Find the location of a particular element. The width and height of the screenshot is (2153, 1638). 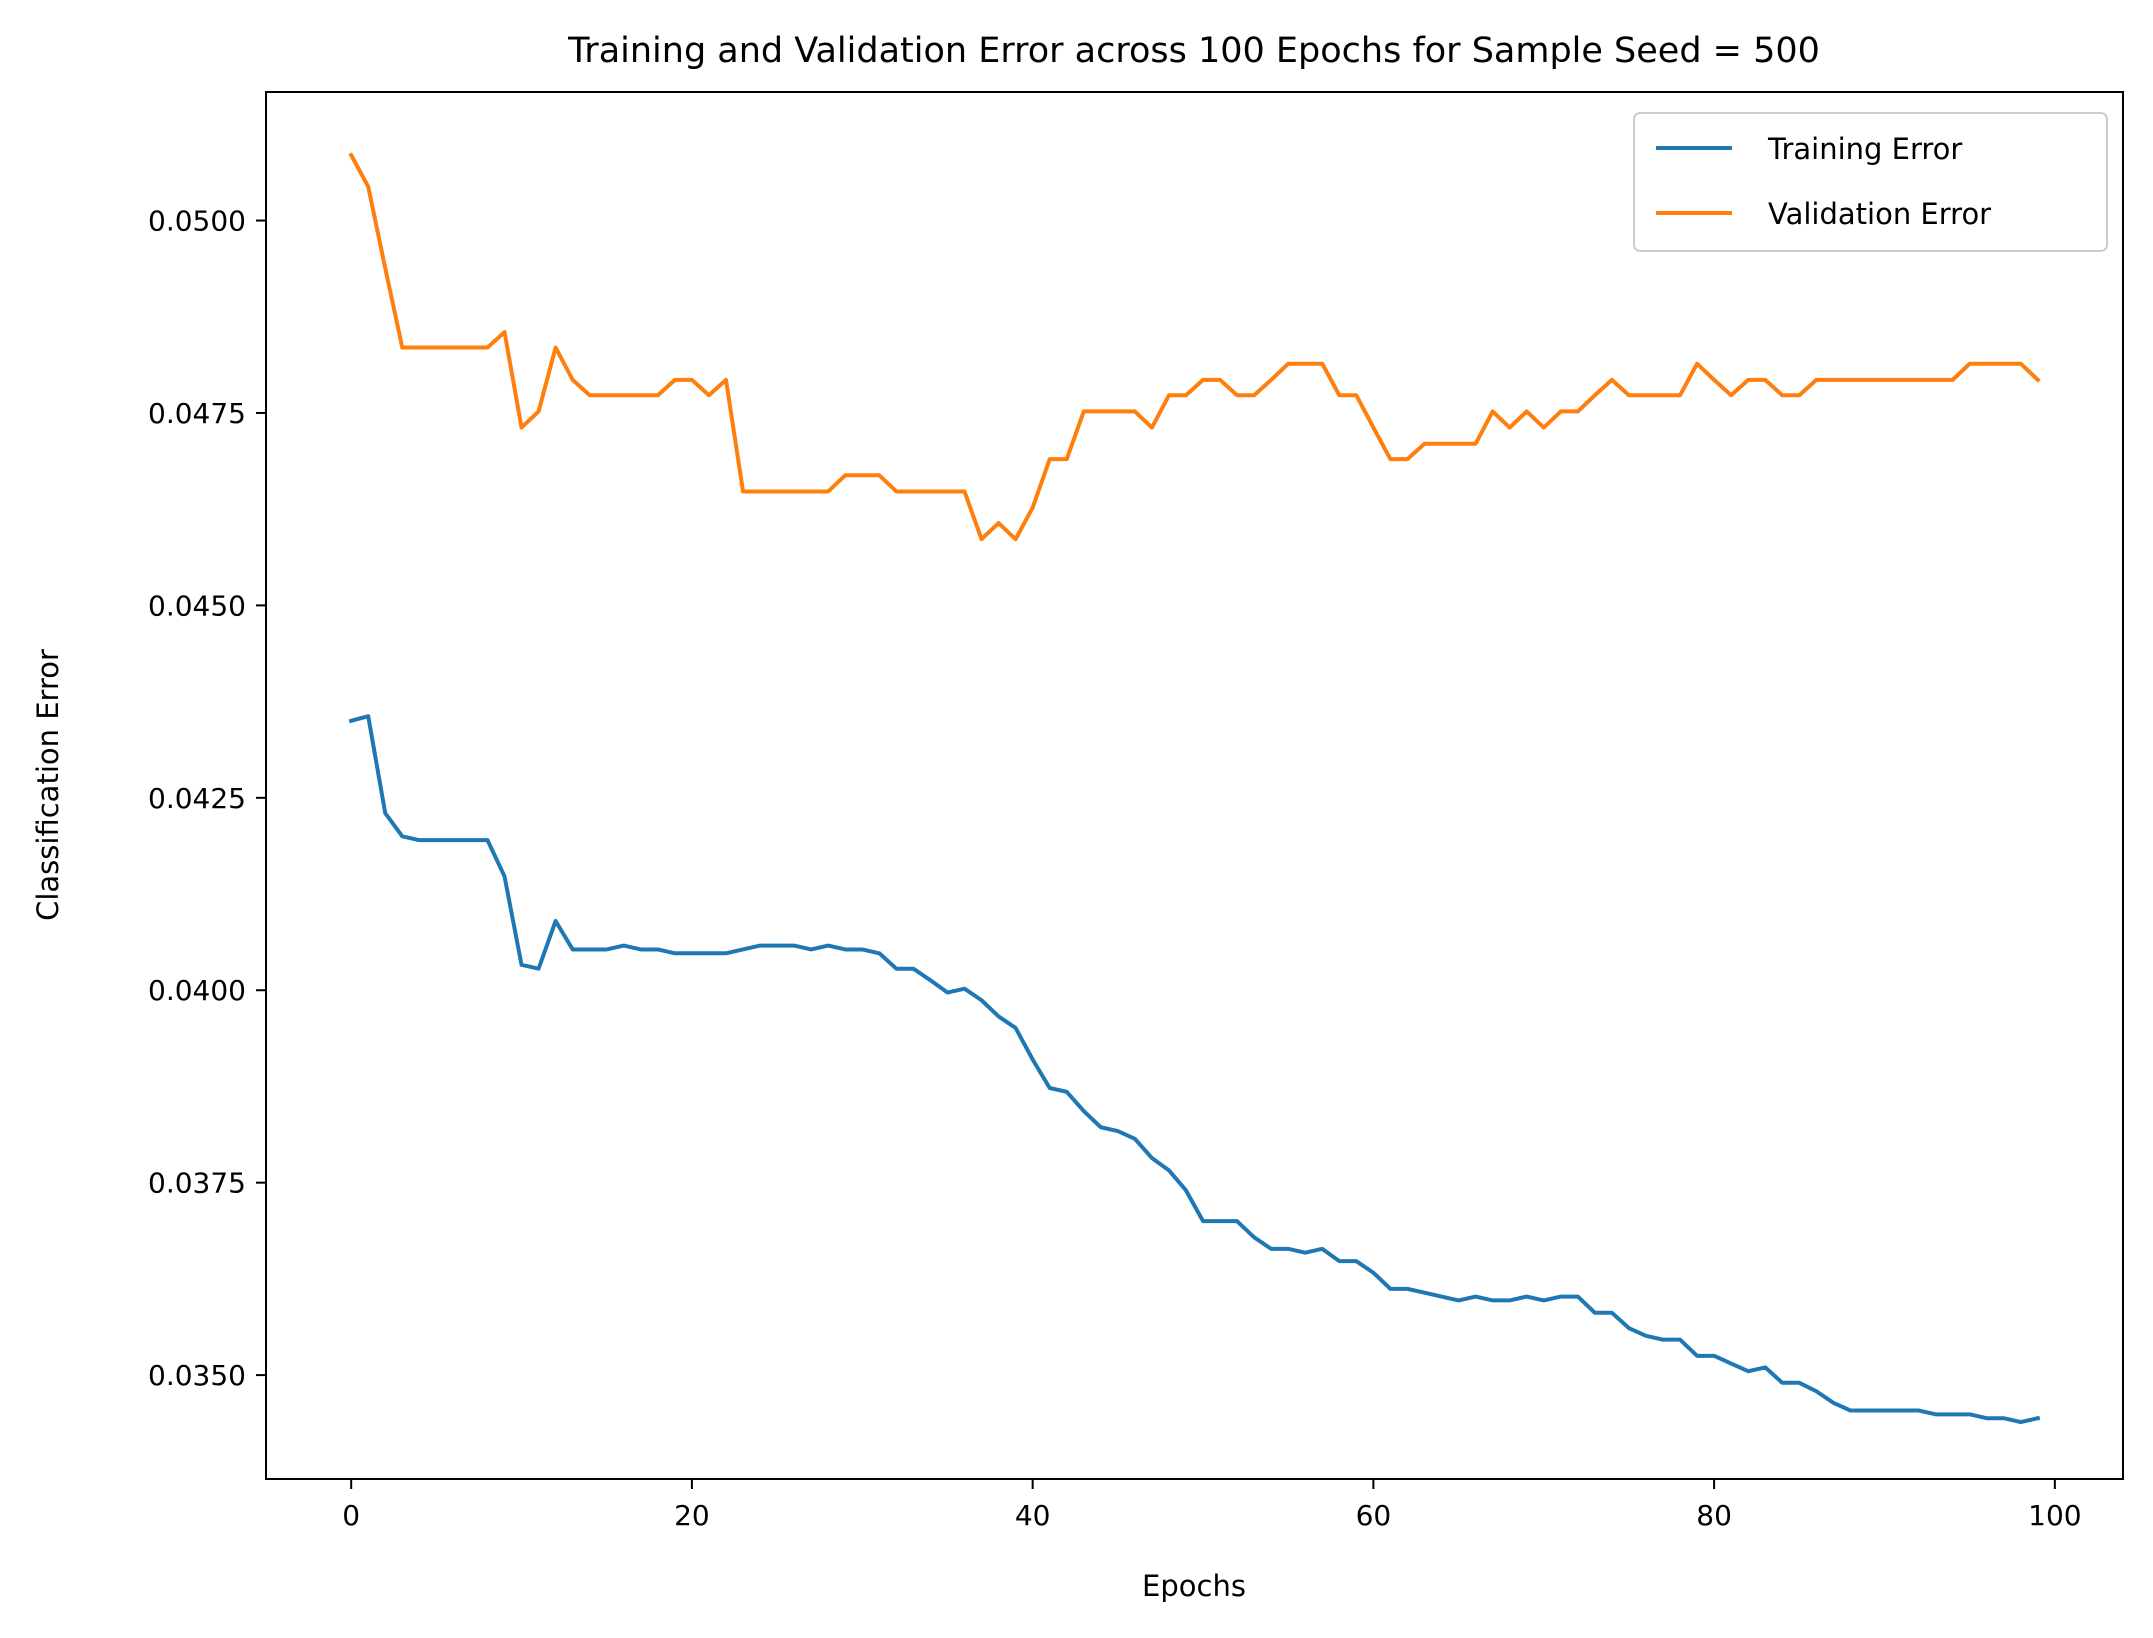

x-tick-label: 60 is located at coordinates (1374, 1515).